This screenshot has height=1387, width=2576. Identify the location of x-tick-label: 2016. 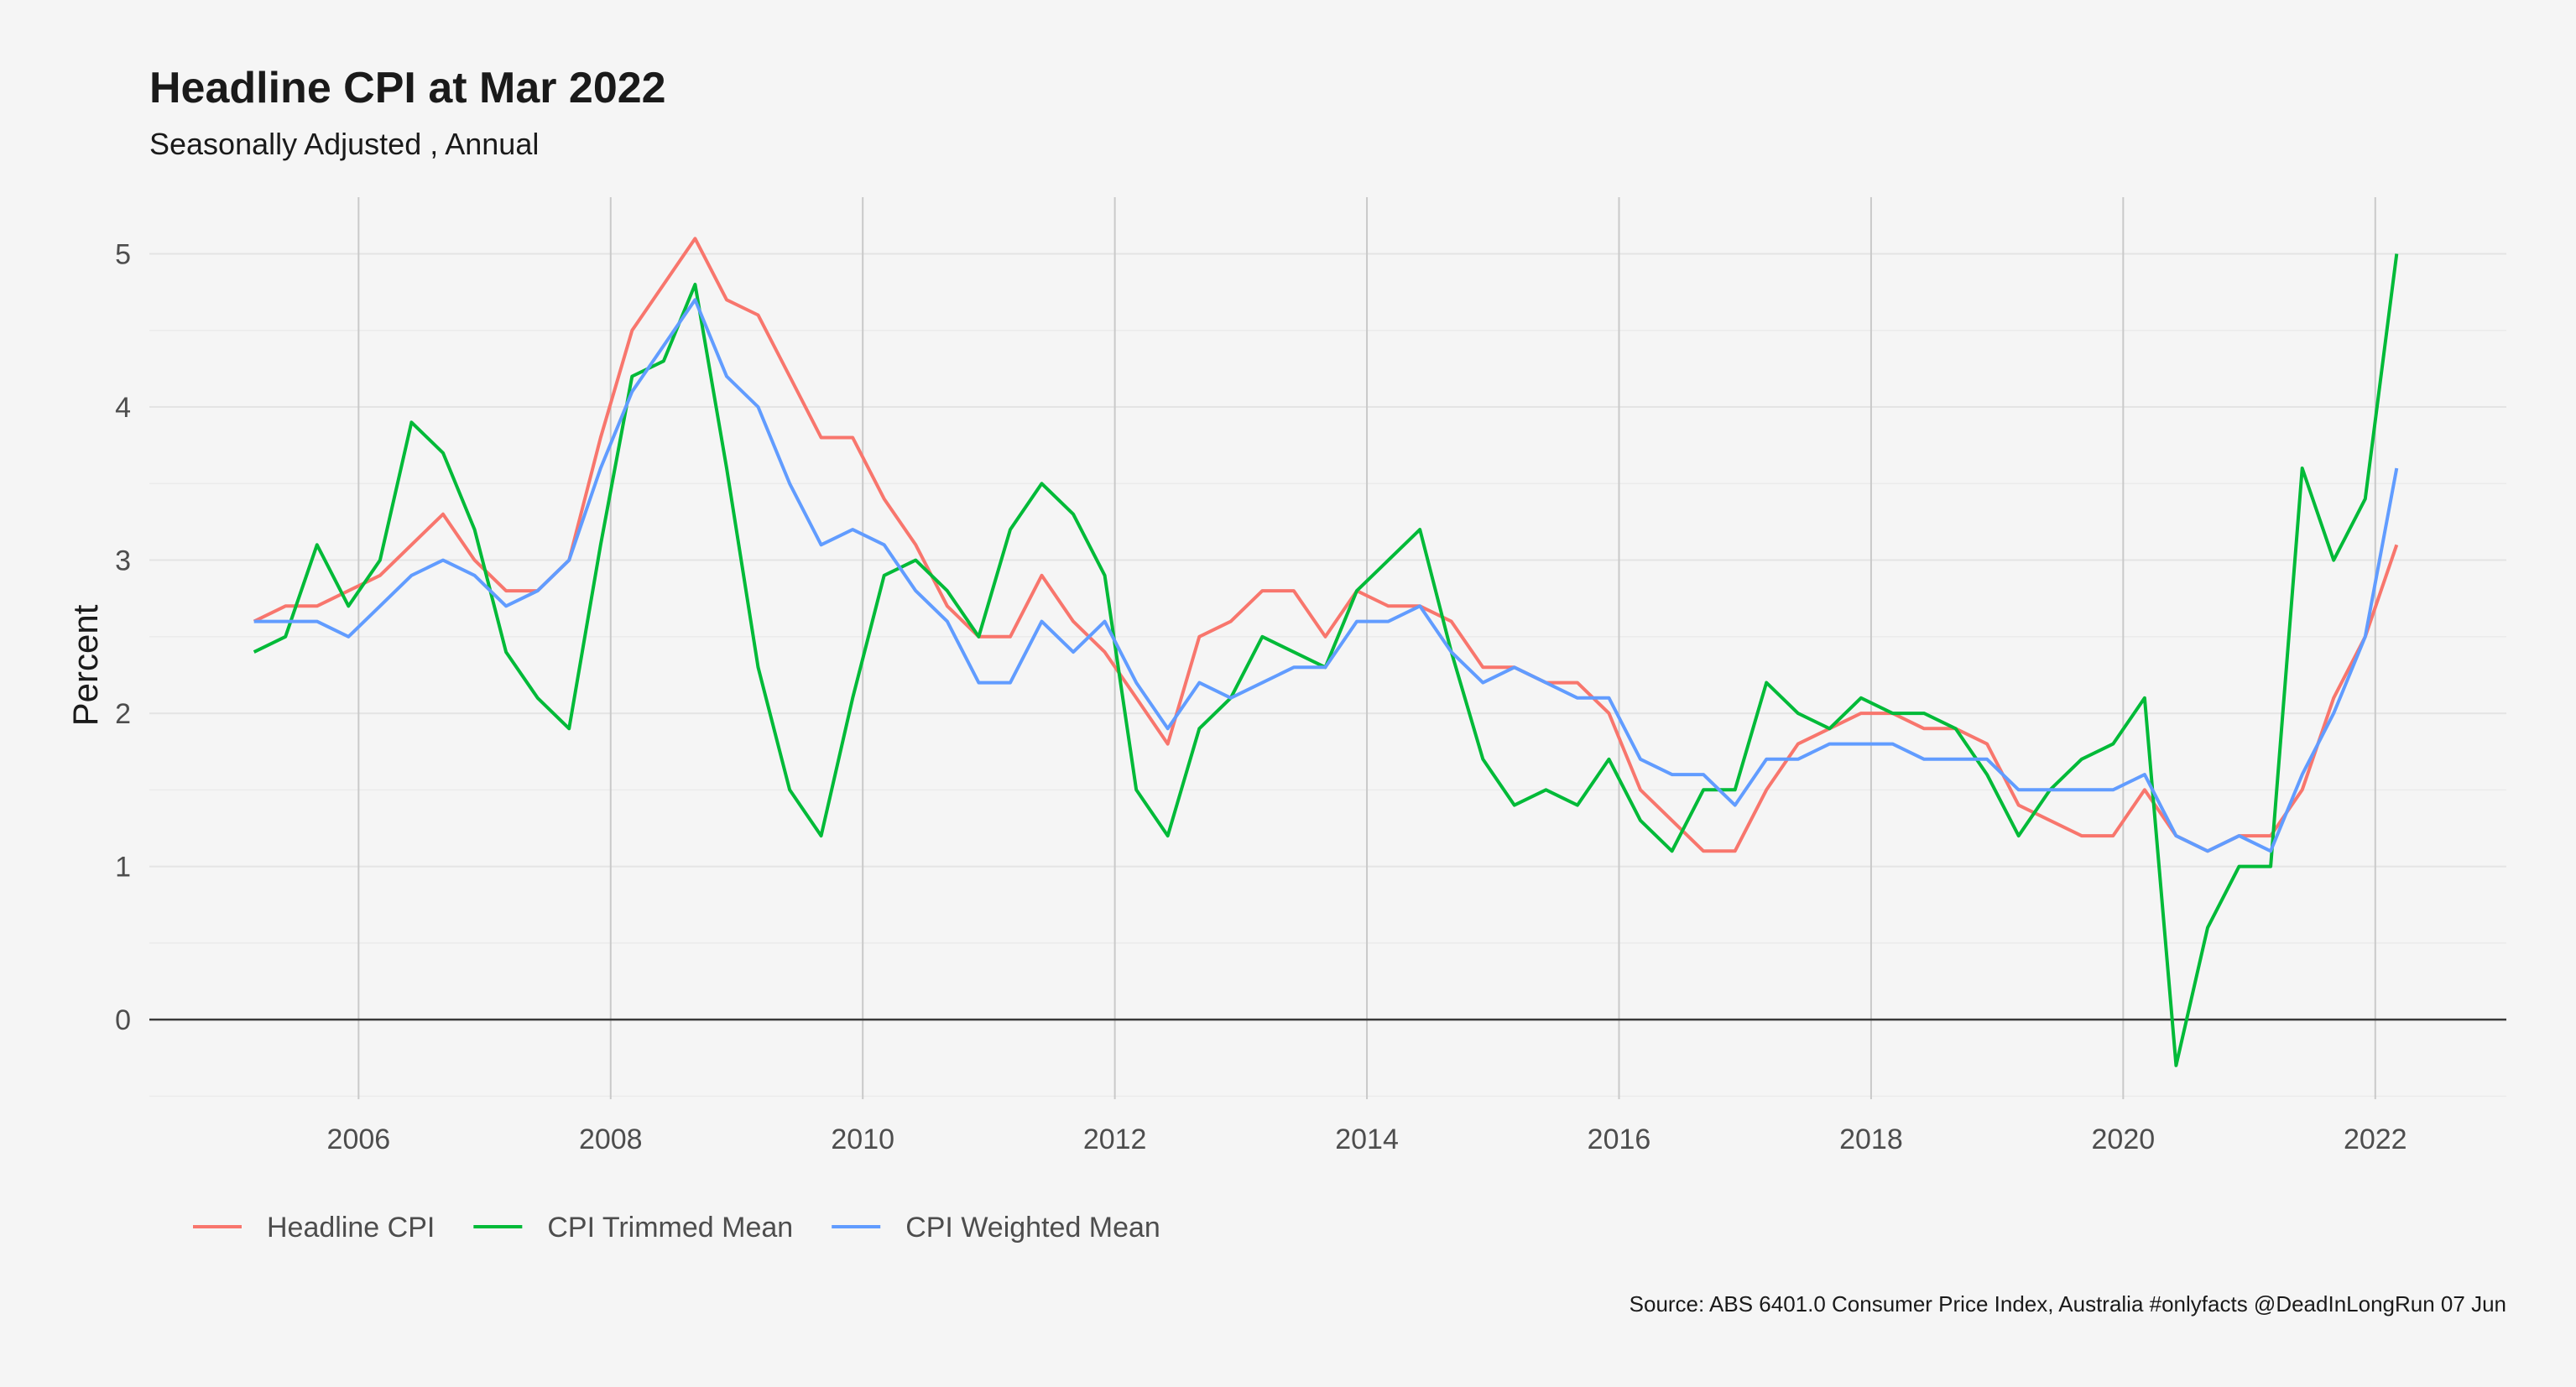
(1619, 1140).